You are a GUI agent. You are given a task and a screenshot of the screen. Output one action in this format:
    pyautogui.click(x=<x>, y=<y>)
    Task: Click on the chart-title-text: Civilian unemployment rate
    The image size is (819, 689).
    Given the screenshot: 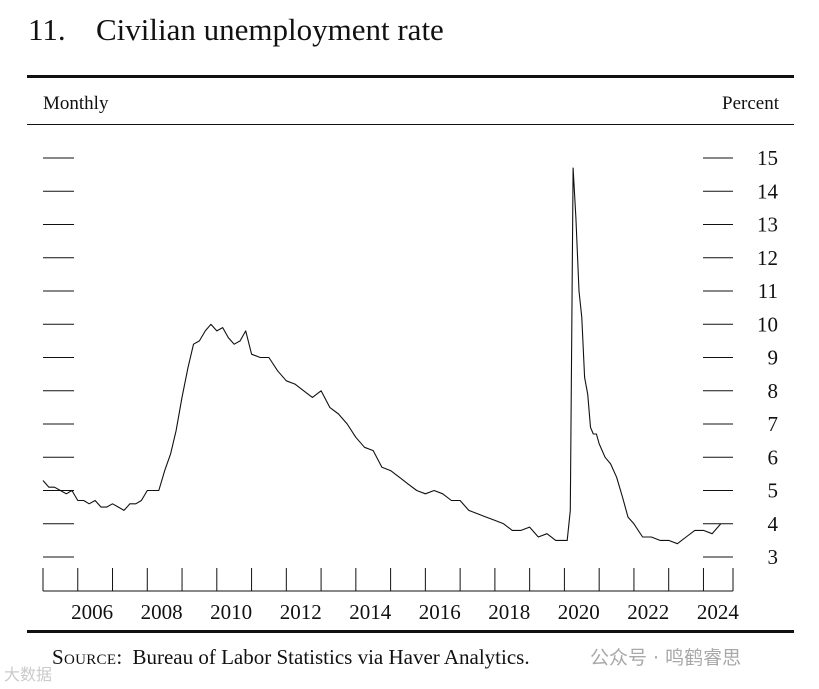 What is the action you would take?
    pyautogui.click(x=270, y=29)
    